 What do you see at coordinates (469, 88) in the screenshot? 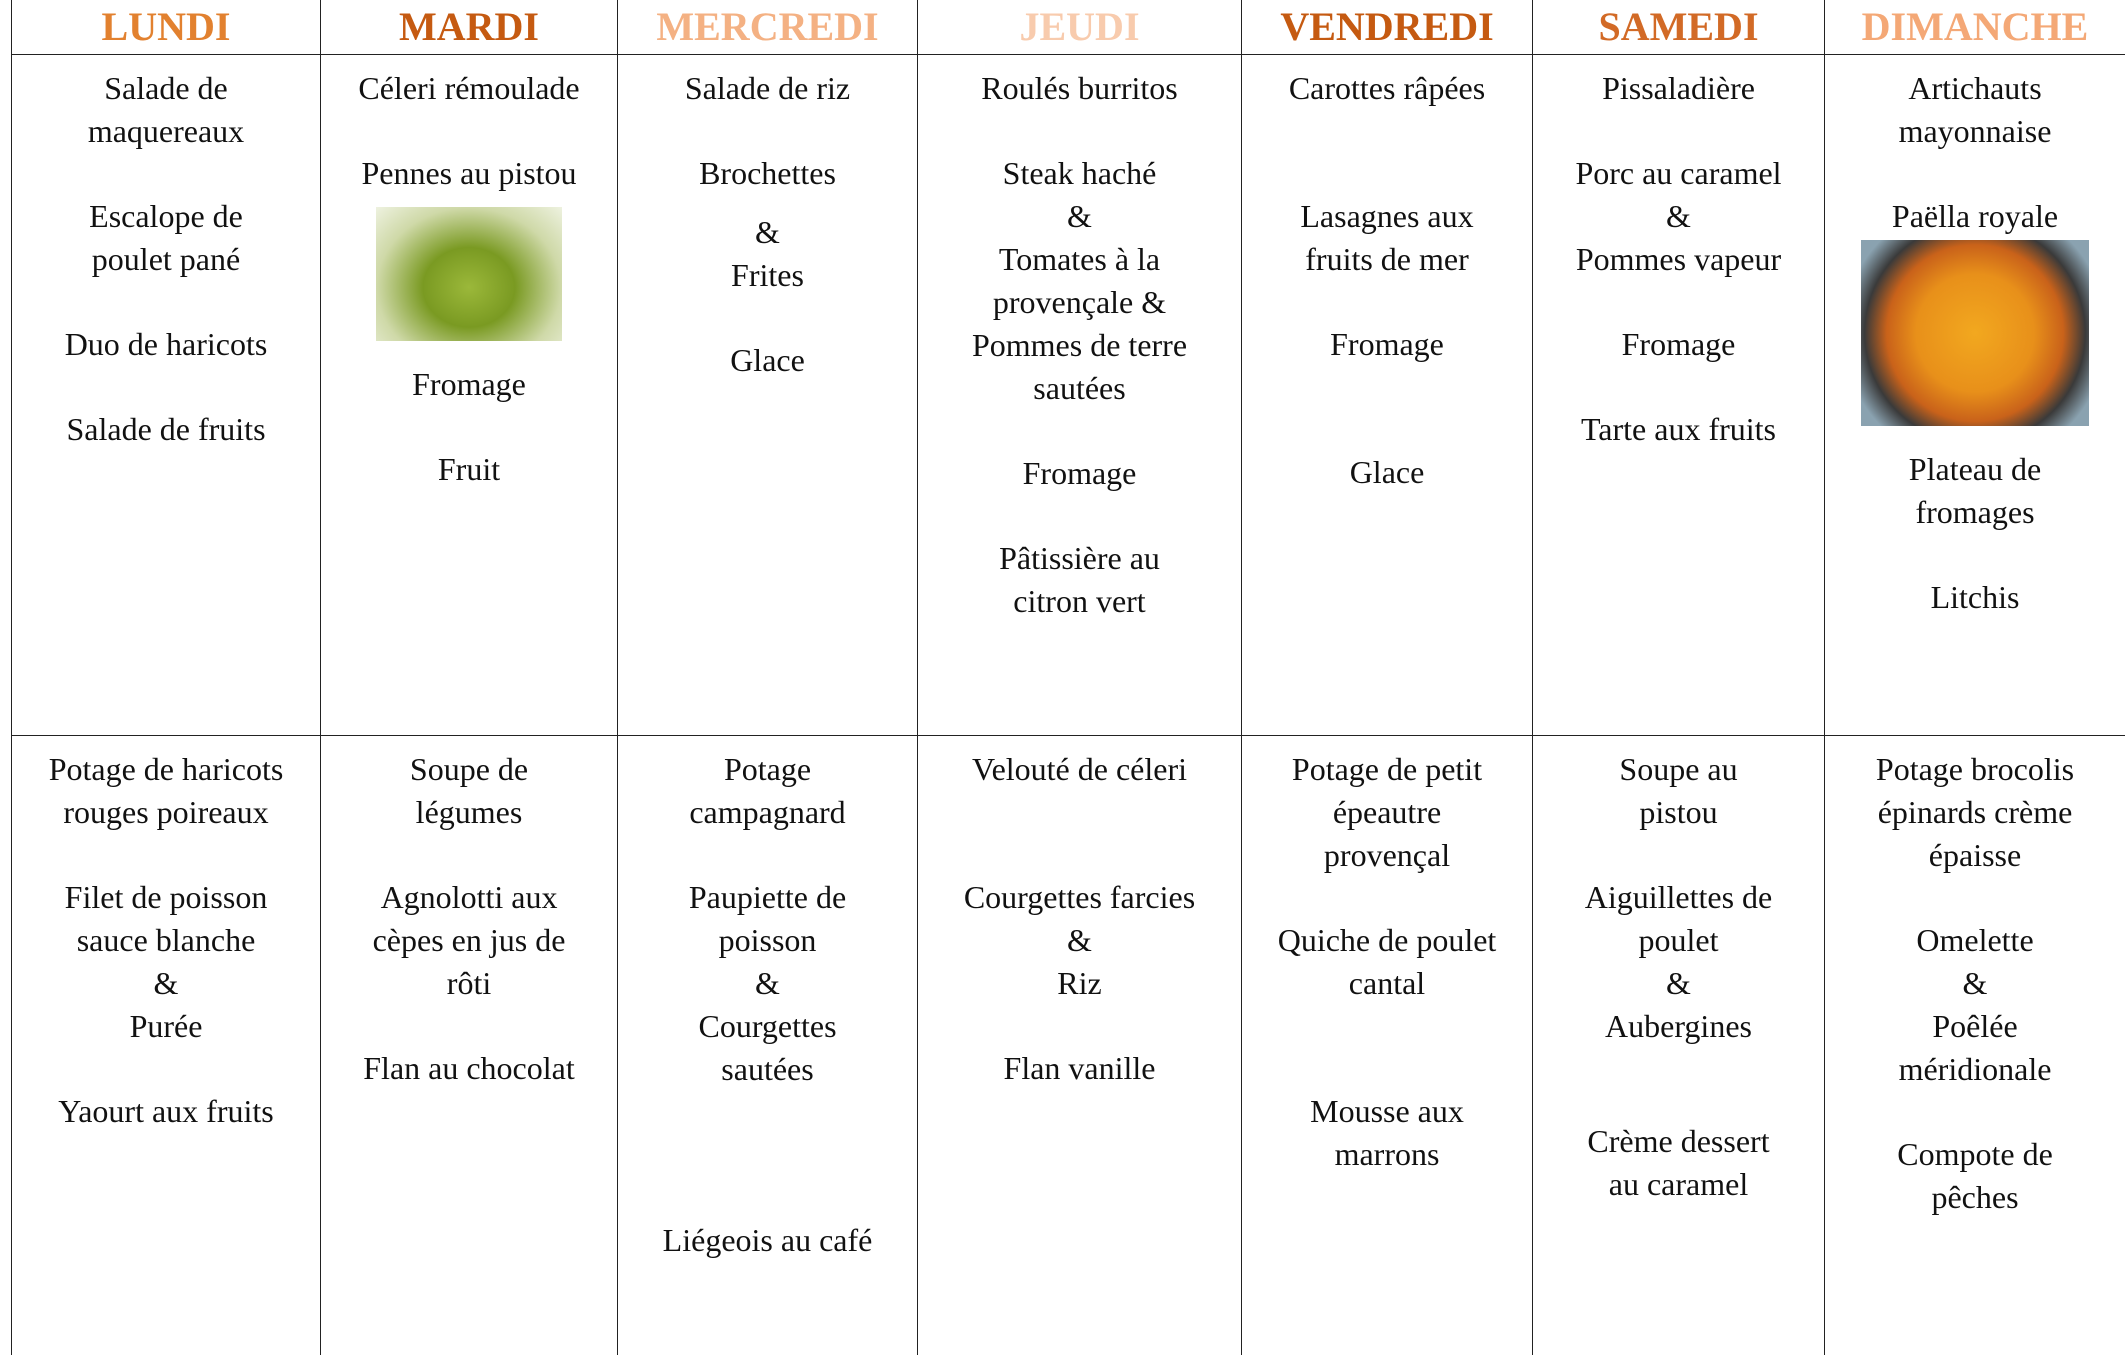
I see `dish-line: Céleri rémoulade` at bounding box center [469, 88].